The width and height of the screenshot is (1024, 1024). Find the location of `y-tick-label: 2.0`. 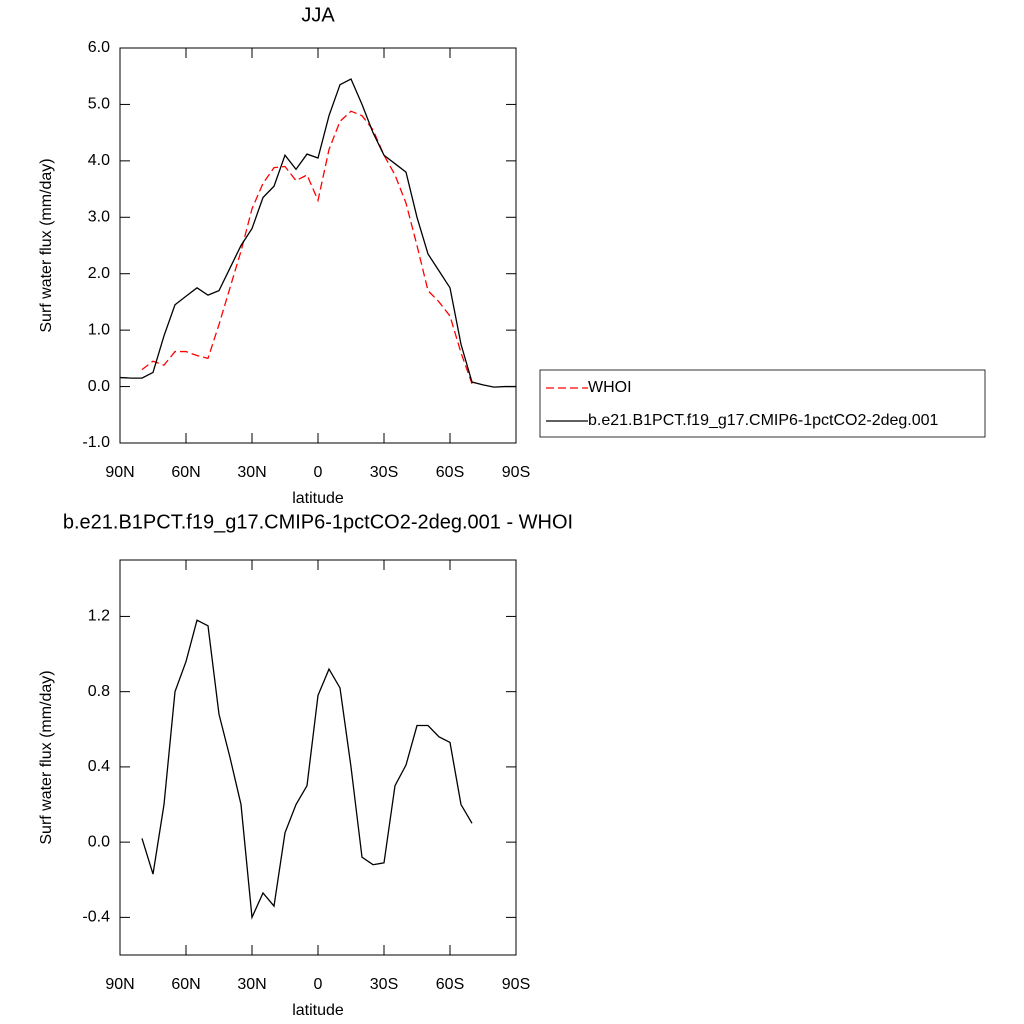

y-tick-label: 2.0 is located at coordinates (99, 273).